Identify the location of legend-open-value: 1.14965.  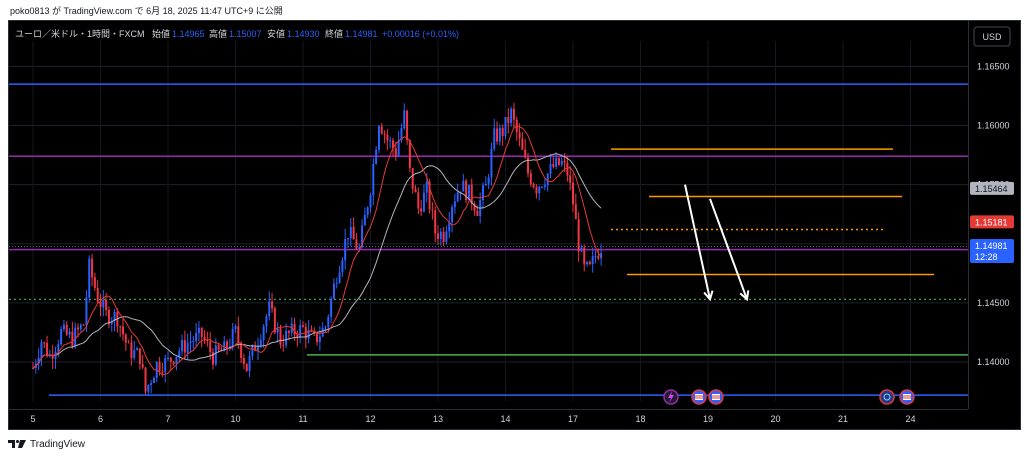
(188, 34).